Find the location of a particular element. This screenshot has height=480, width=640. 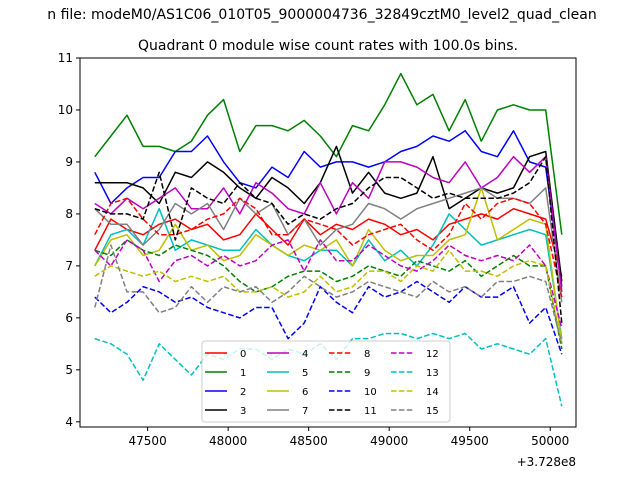

y-tick-label: 7 is located at coordinates (69, 266).